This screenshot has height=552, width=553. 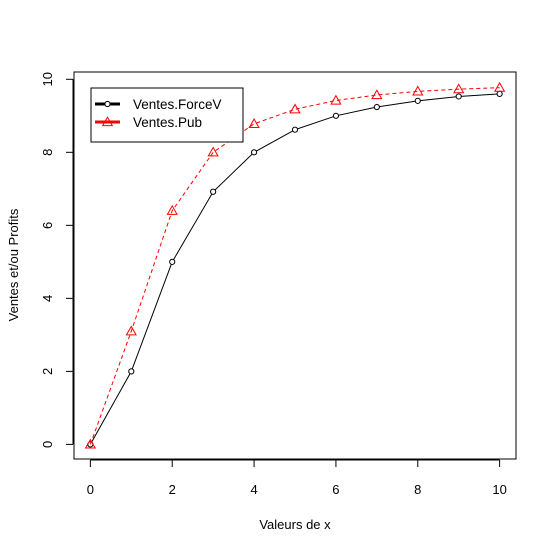 What do you see at coordinates (47, 79) in the screenshot?
I see `y-tick-label: 10` at bounding box center [47, 79].